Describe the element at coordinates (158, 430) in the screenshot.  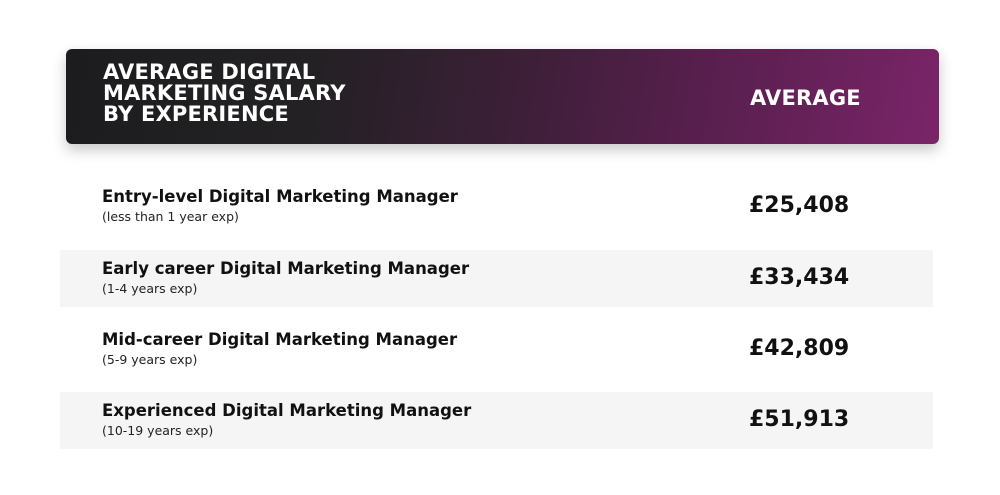
I see `row-sublabel: (10-19 years exp)` at that location.